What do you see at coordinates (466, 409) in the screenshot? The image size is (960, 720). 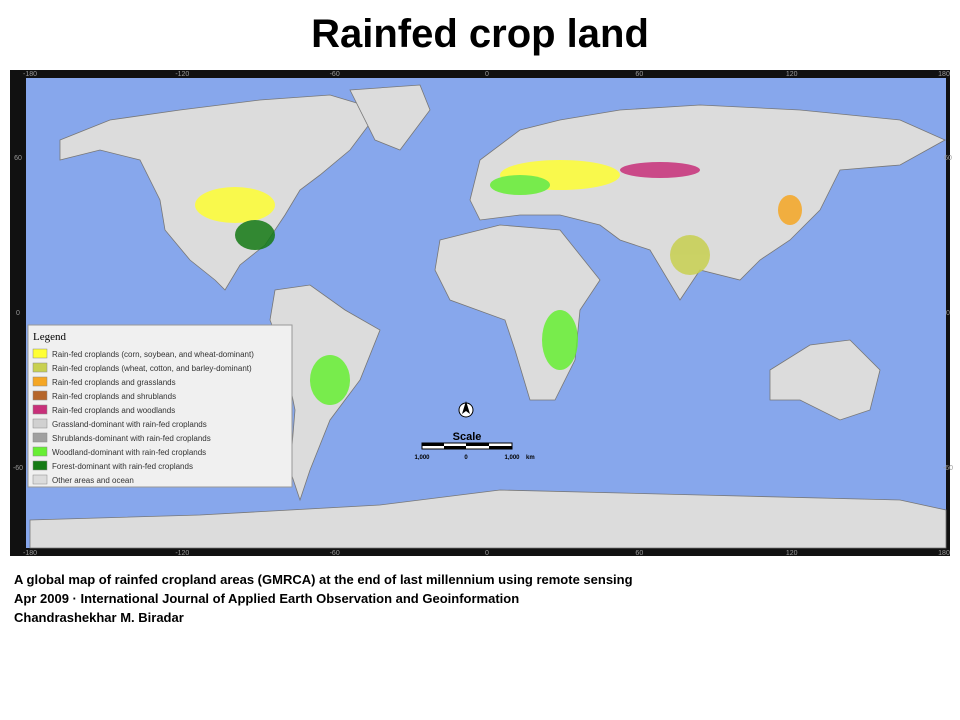 I see `north-arrow` at bounding box center [466, 409].